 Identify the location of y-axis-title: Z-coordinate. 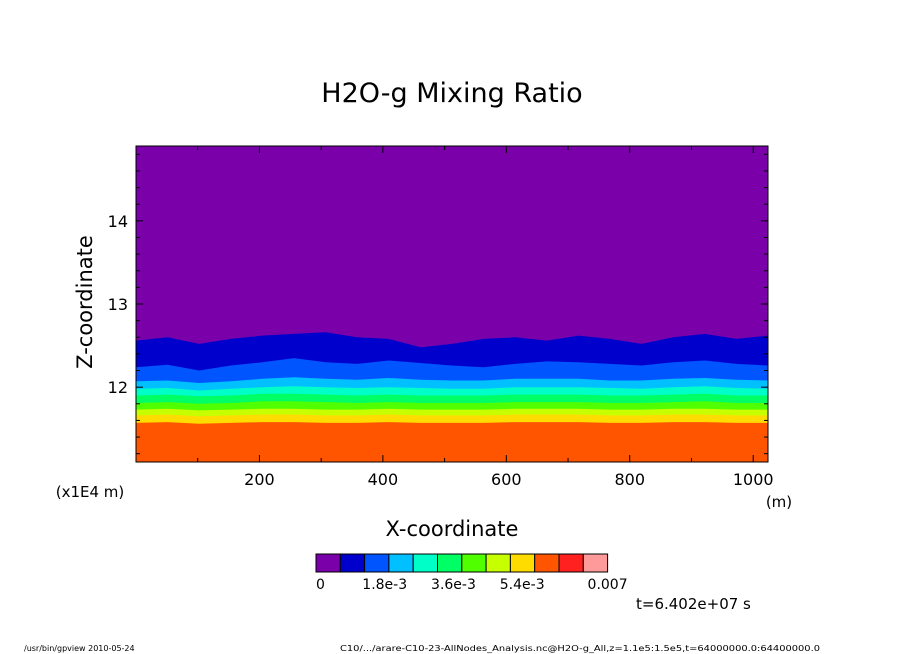
(85, 302).